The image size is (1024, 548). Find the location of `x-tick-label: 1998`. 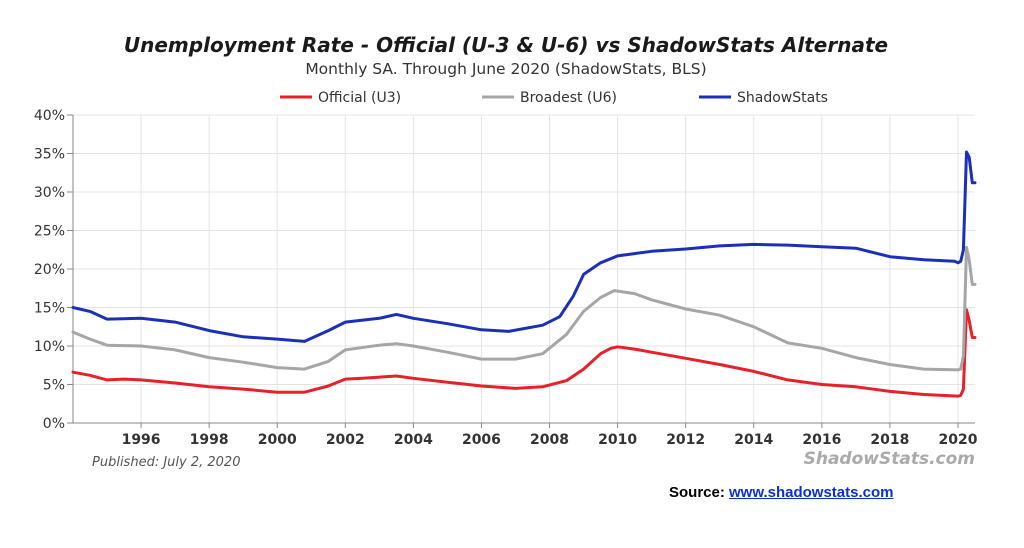

x-tick-label: 1998 is located at coordinates (209, 440).